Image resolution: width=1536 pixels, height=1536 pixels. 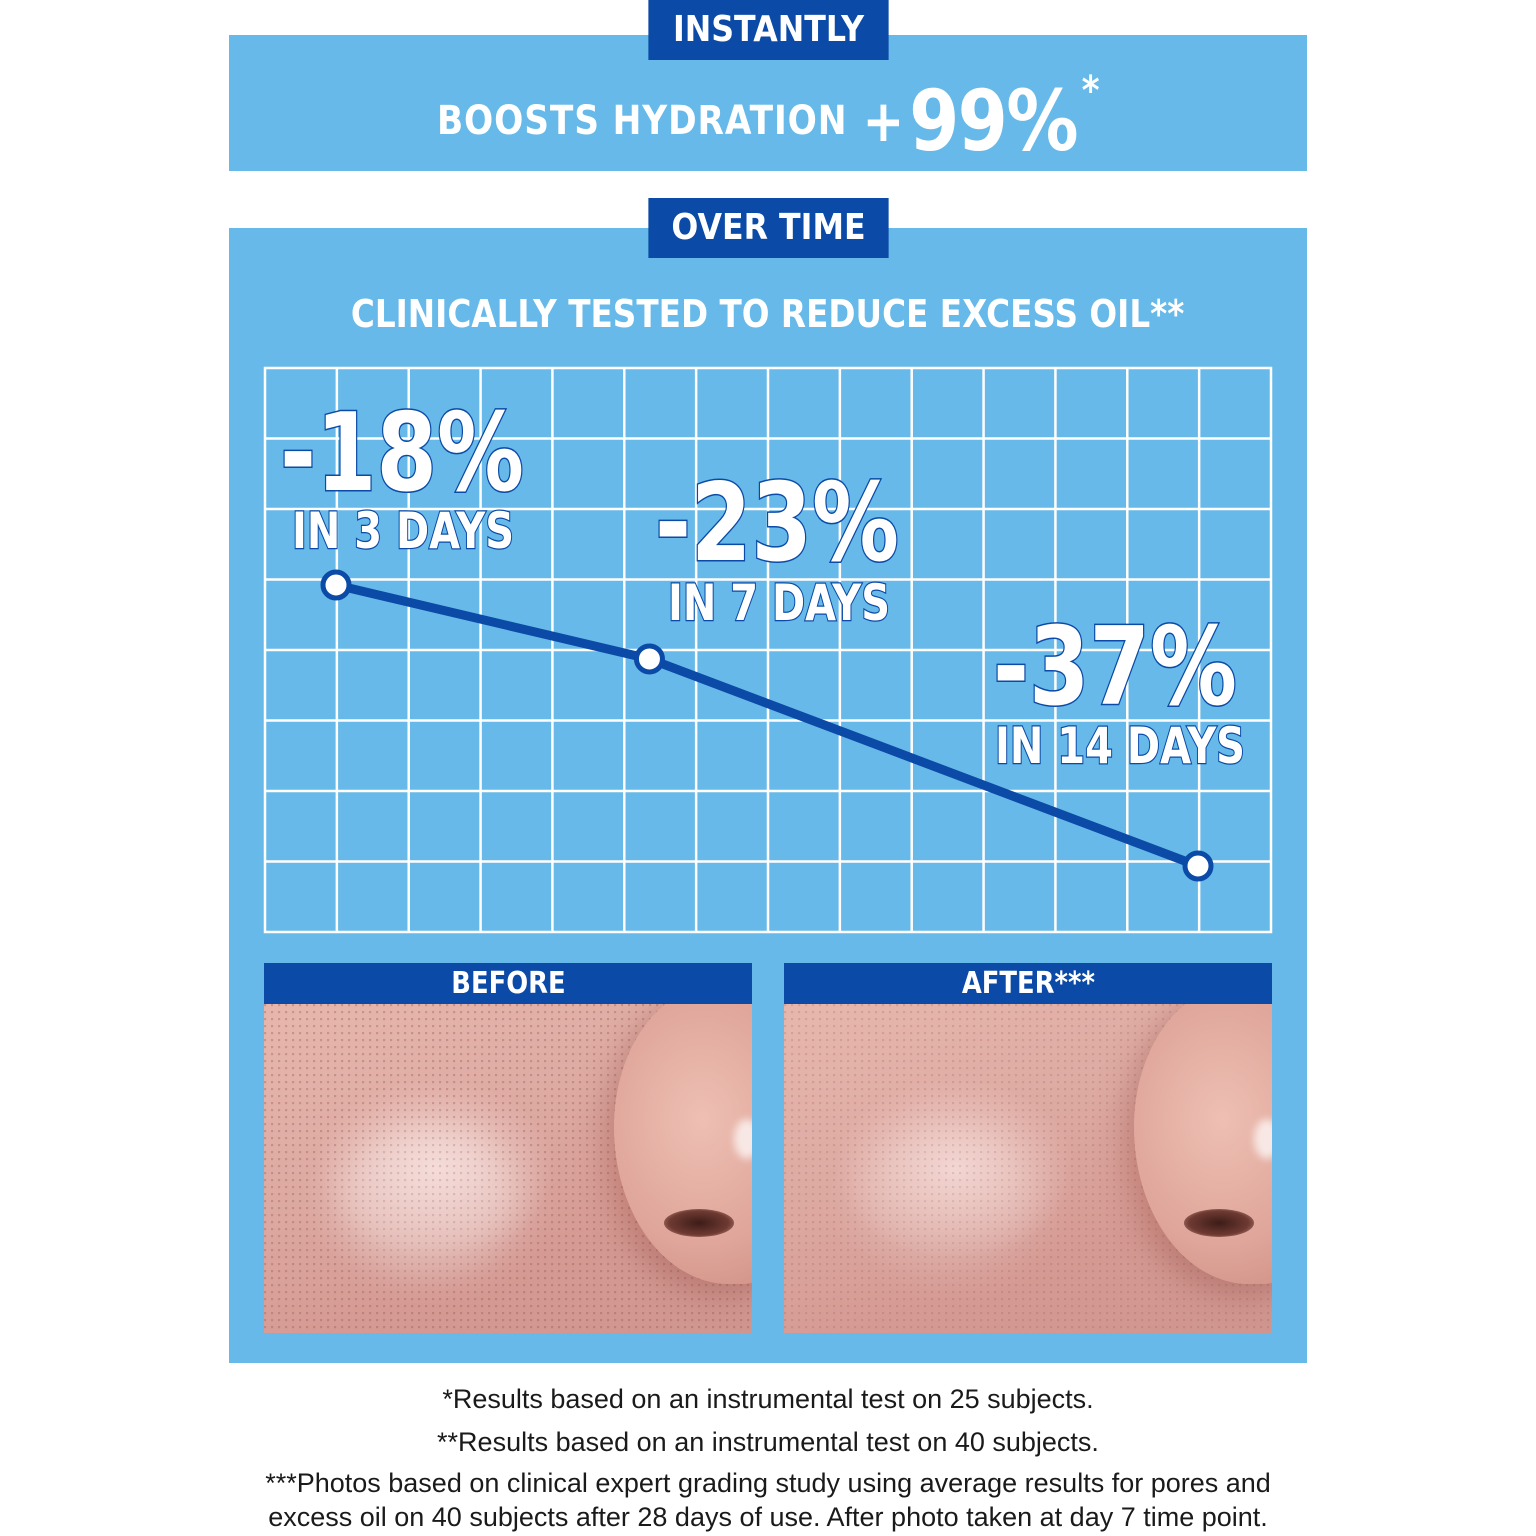 I want to click on before-header: BEFORE, so click(x=508, y=983).